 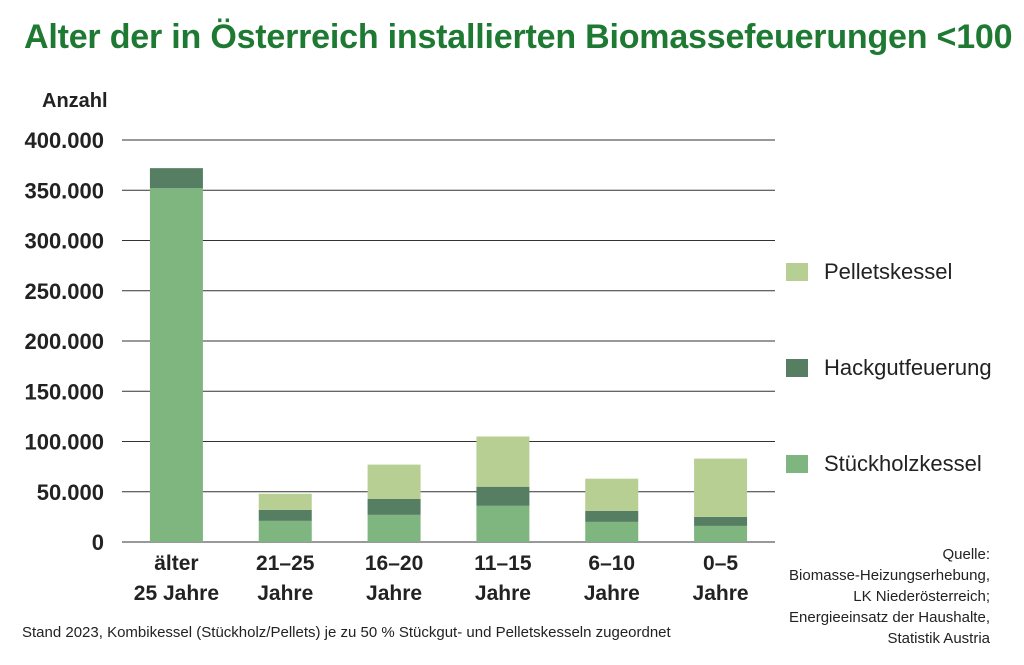 What do you see at coordinates (98, 542) in the screenshot?
I see `y-tick-label: 0` at bounding box center [98, 542].